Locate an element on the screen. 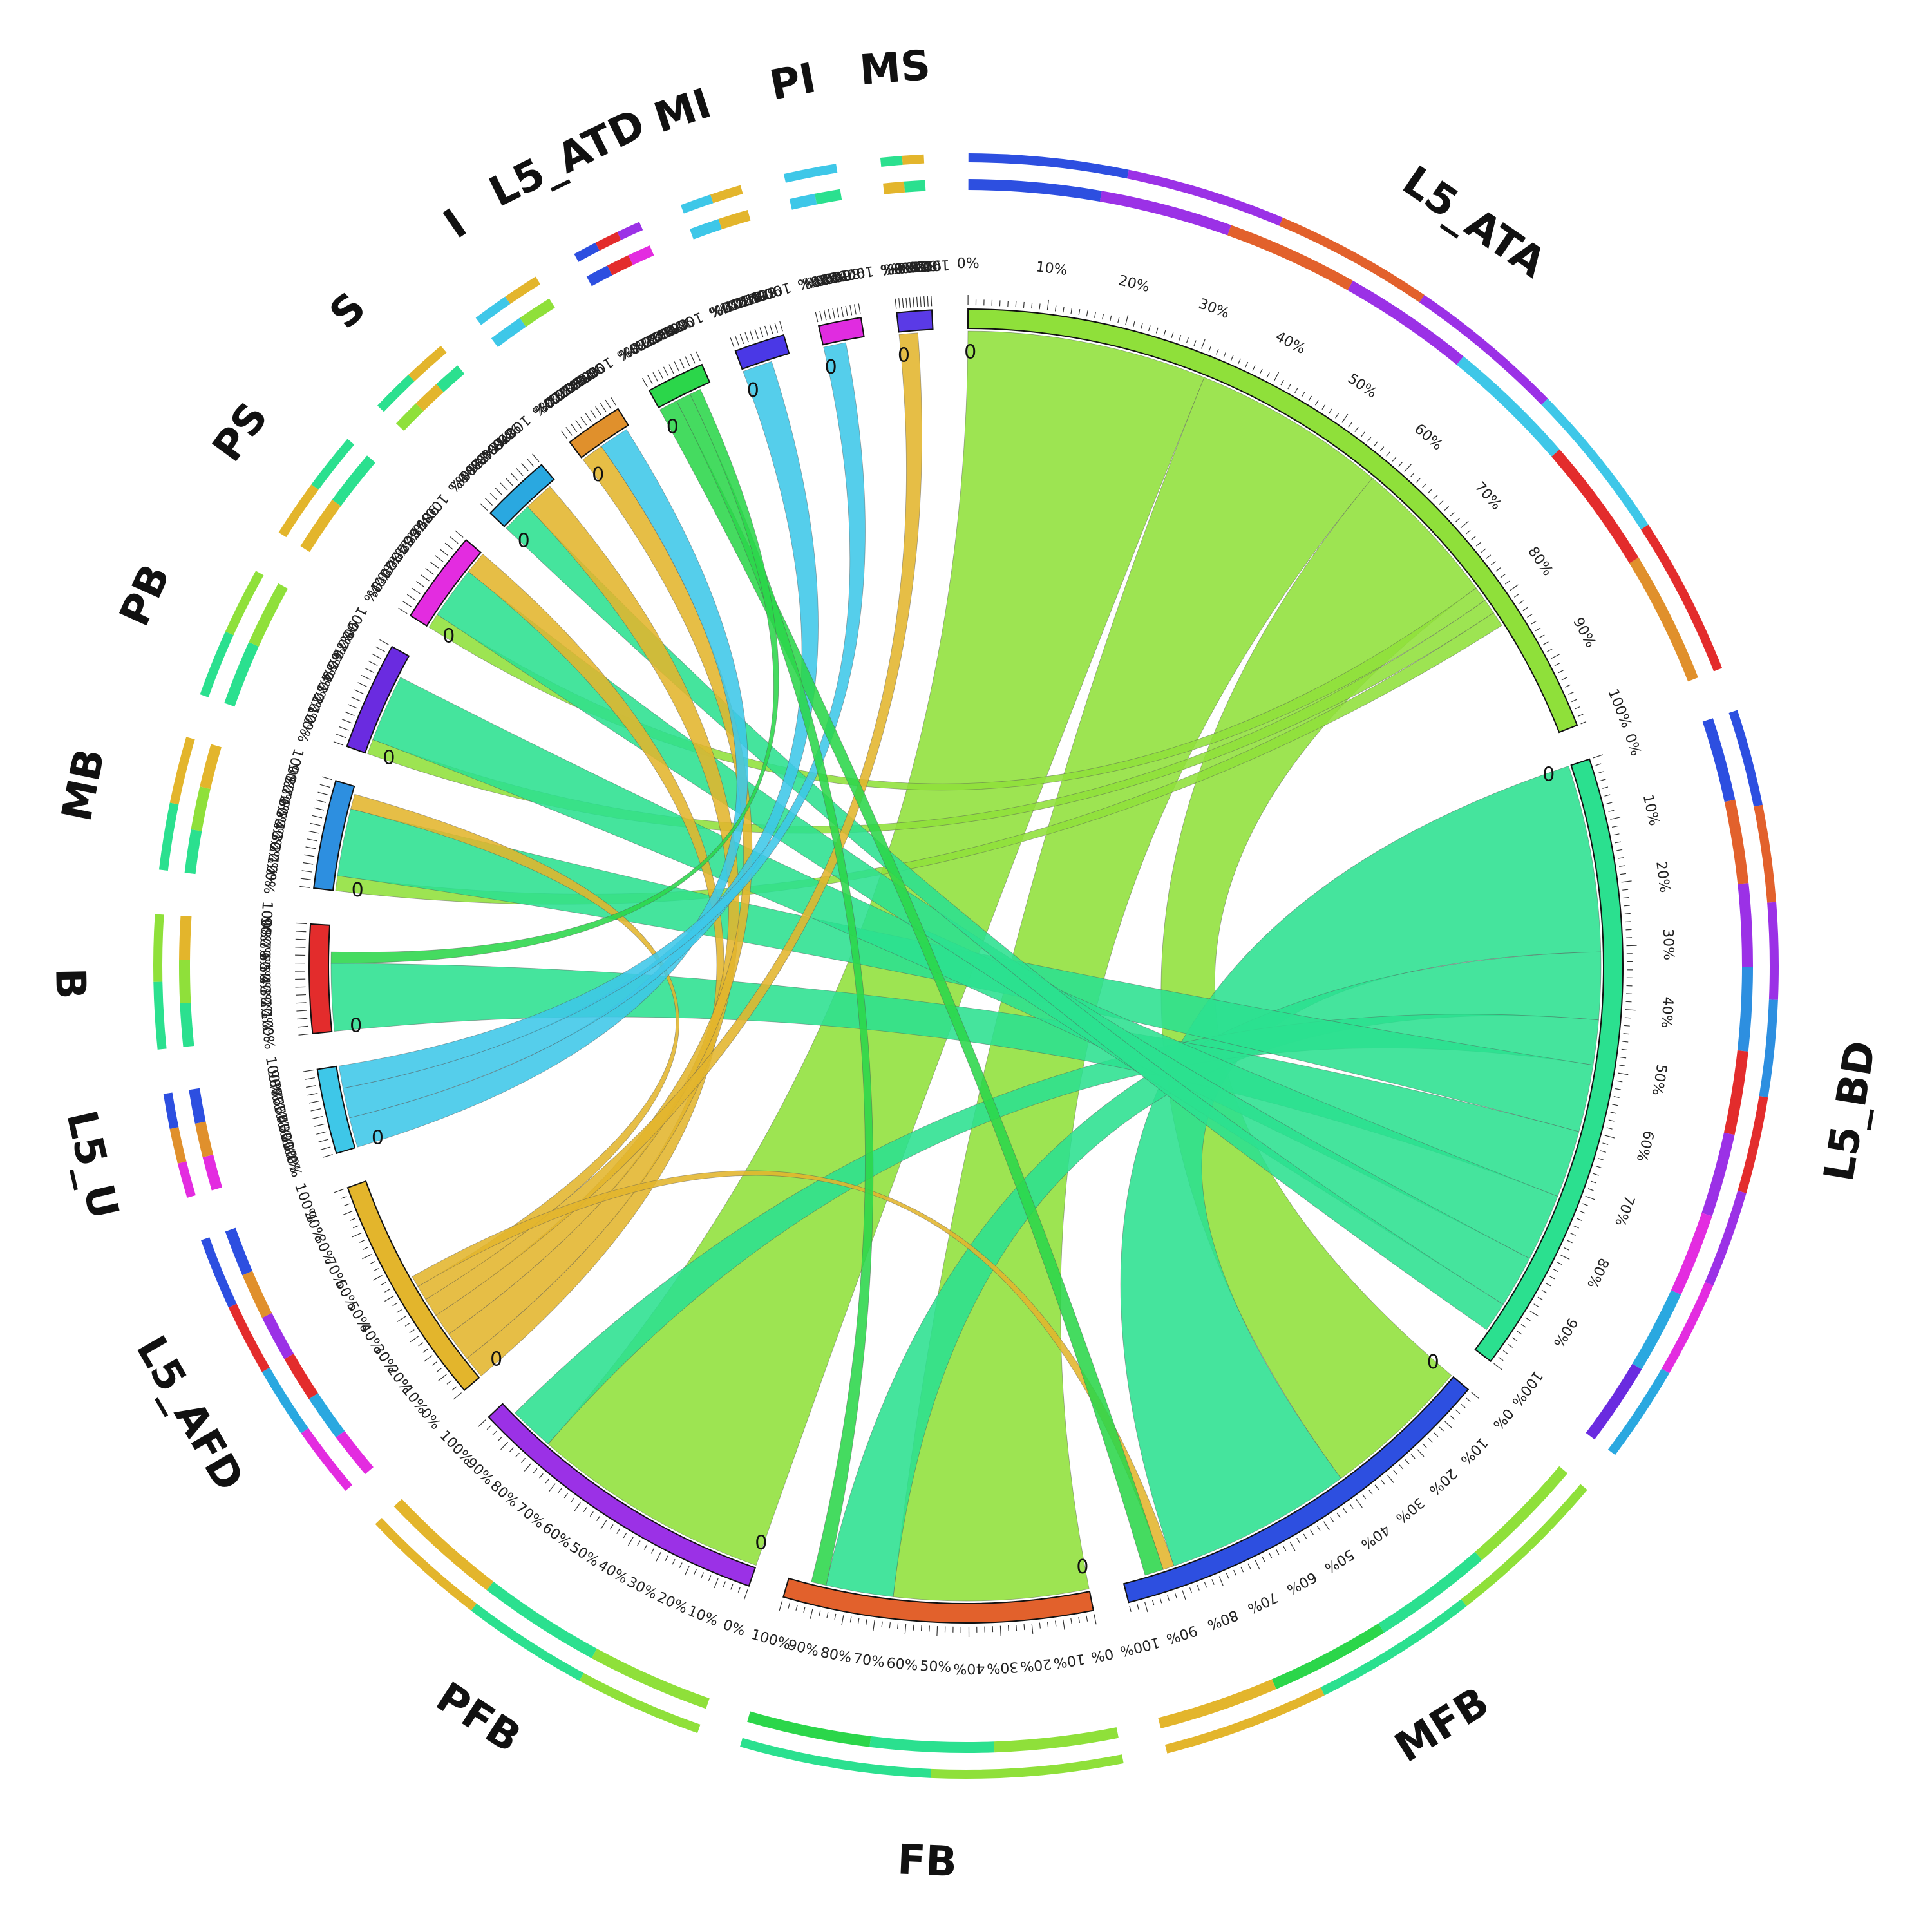 The width and height of the screenshot is (1932, 1932). sector-arc-mi is located at coordinates (762, 352).